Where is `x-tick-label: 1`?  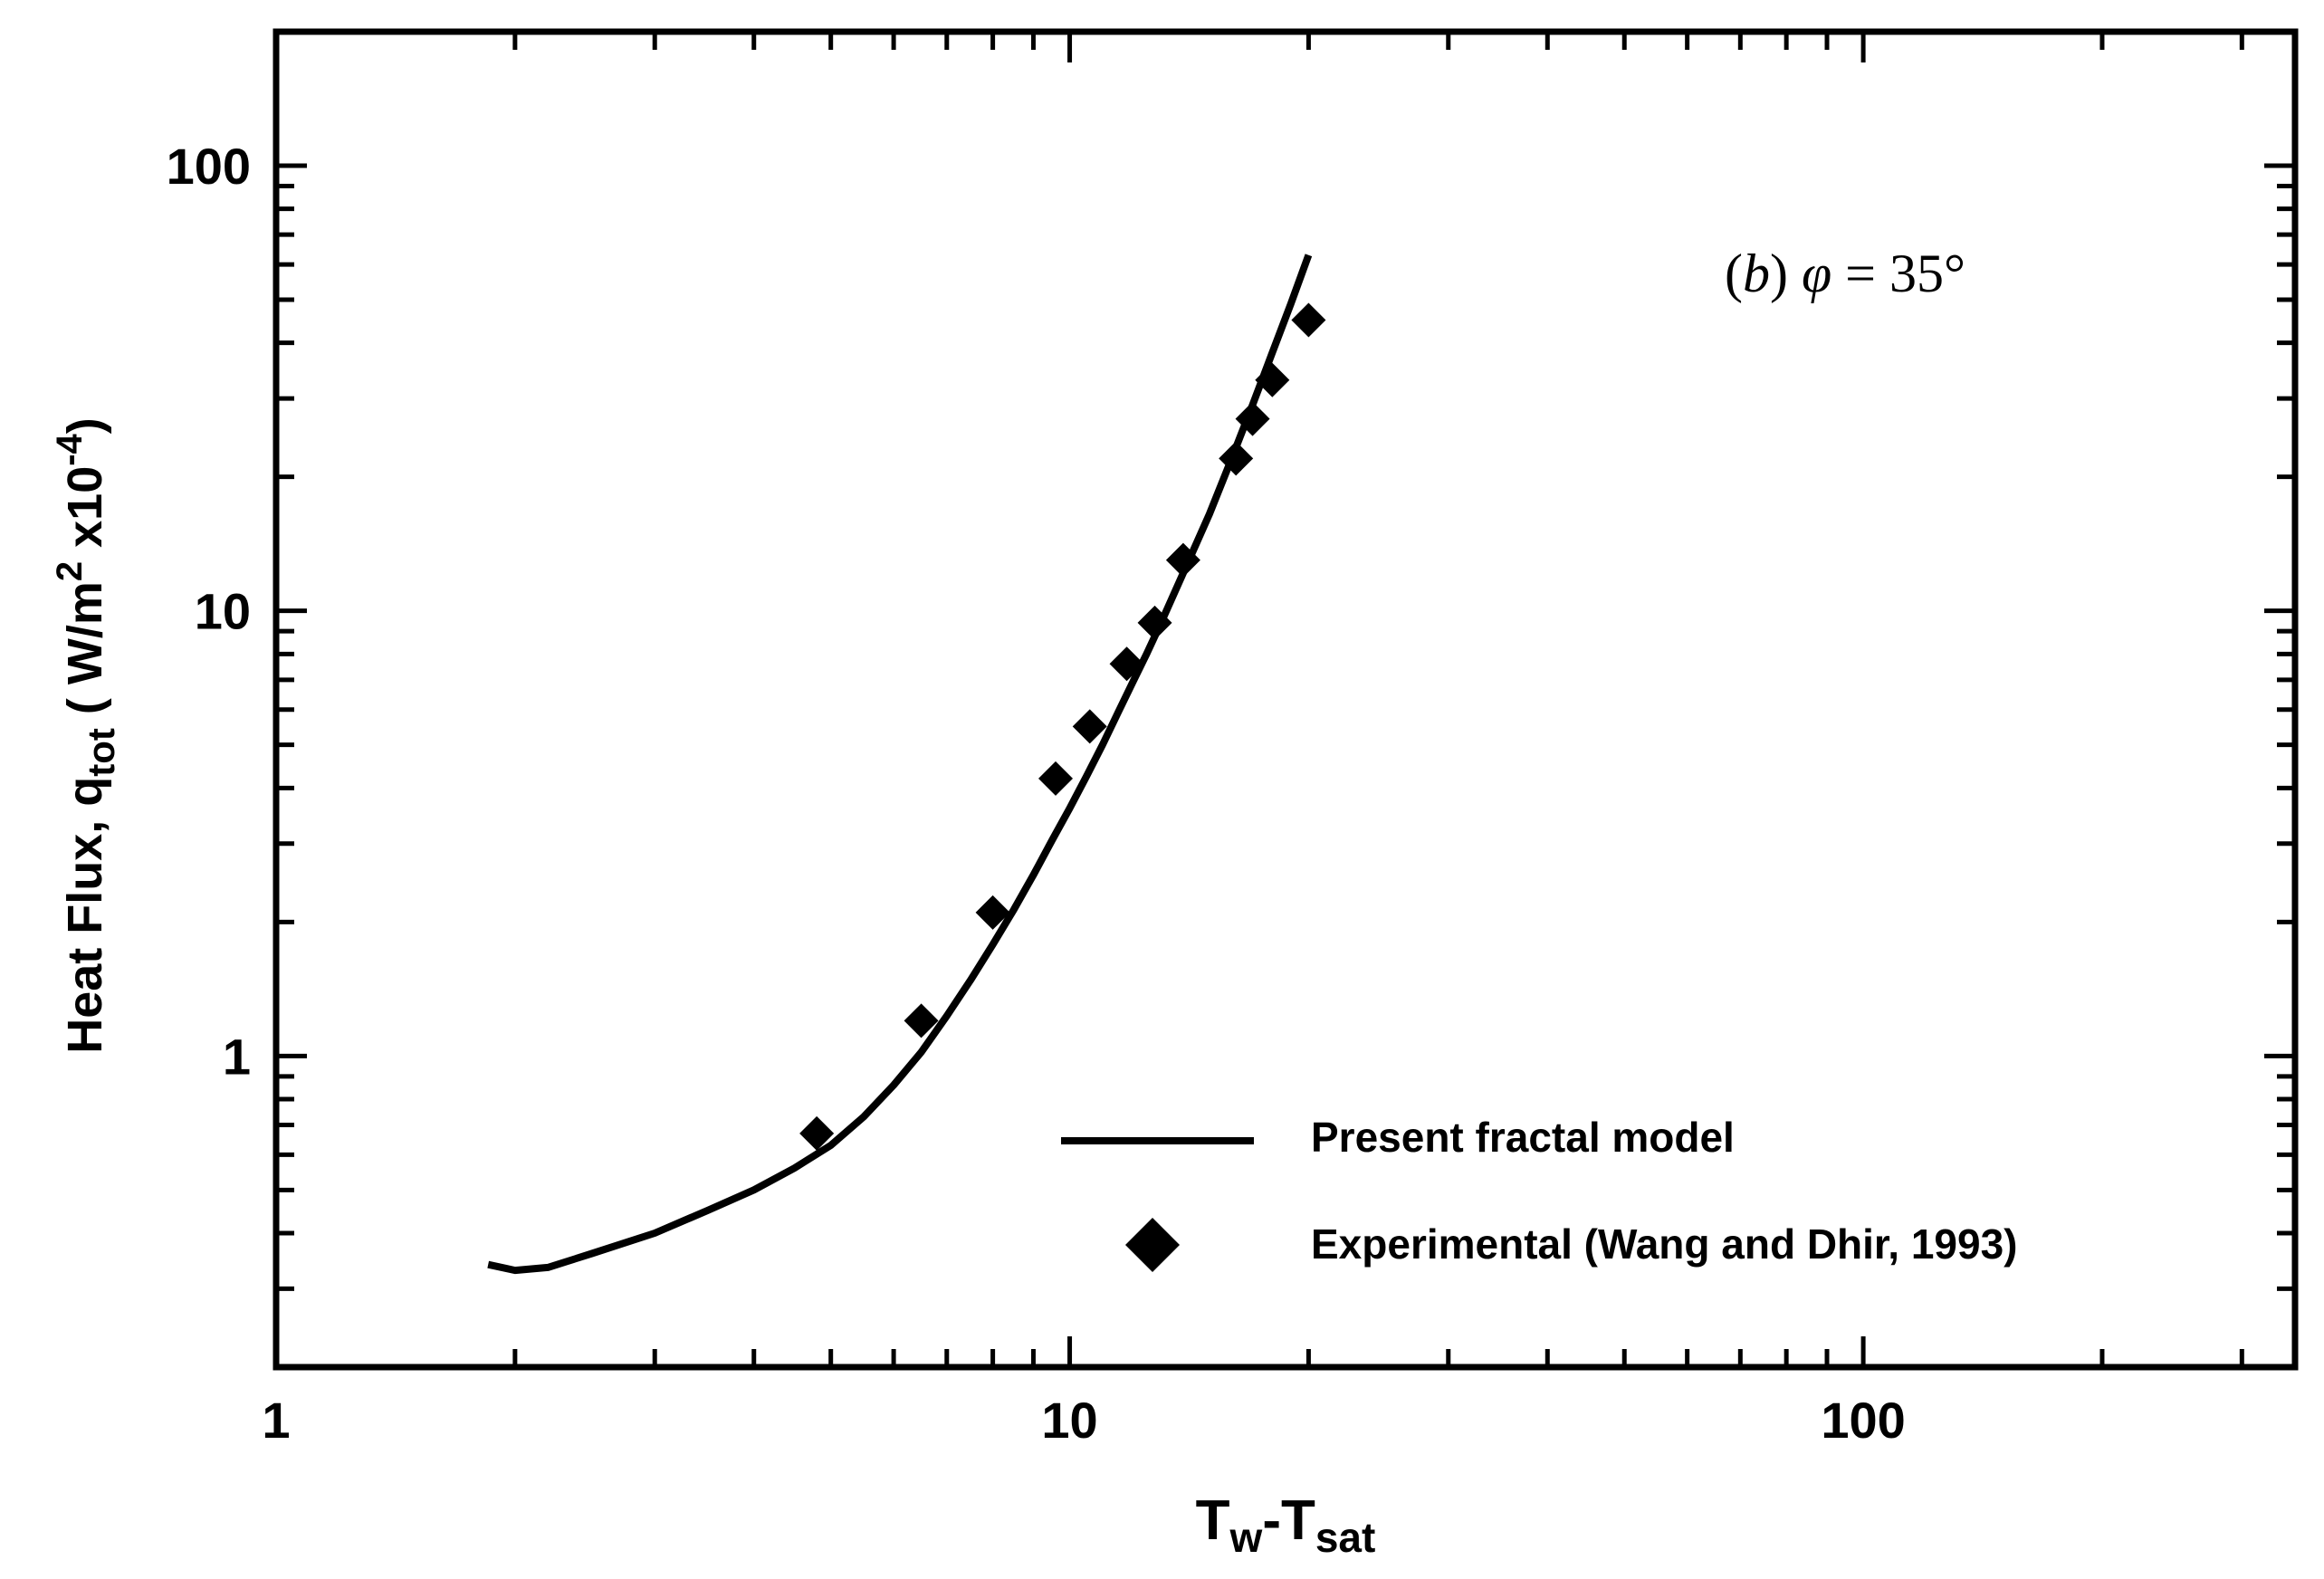
x-tick-label: 1 is located at coordinates (276, 1420).